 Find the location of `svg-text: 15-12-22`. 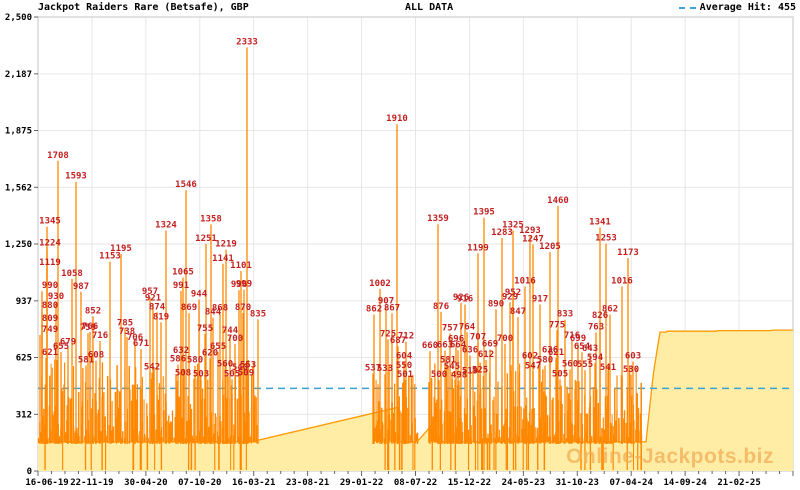

svg-text: 15-12-22 is located at coordinates (469, 483).